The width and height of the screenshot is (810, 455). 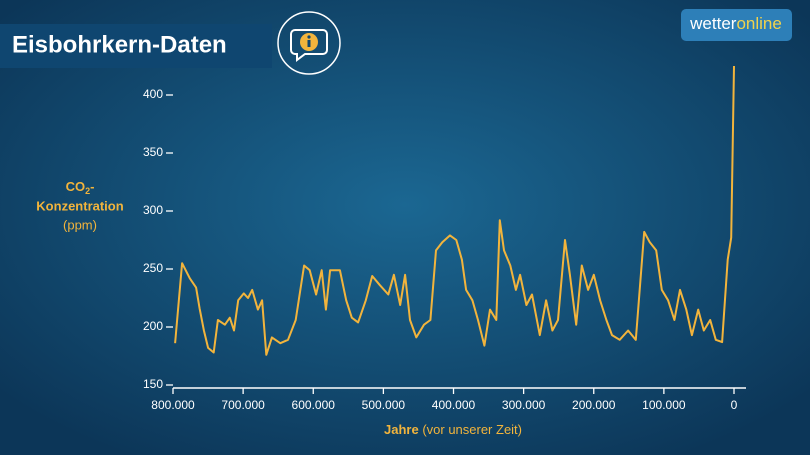 I want to click on info-icon, so click(x=309, y=43).